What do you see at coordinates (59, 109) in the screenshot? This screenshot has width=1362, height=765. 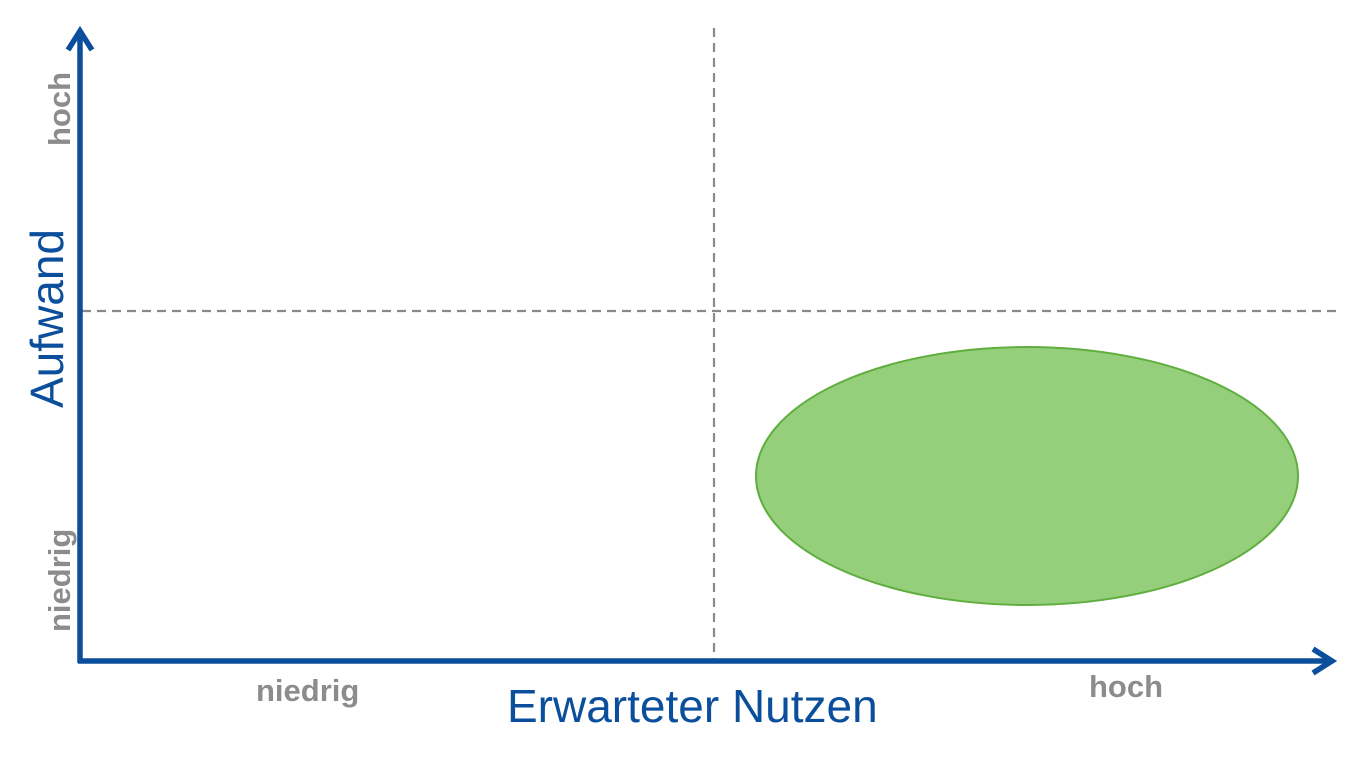 I see `y-axis-high-label: hoch` at bounding box center [59, 109].